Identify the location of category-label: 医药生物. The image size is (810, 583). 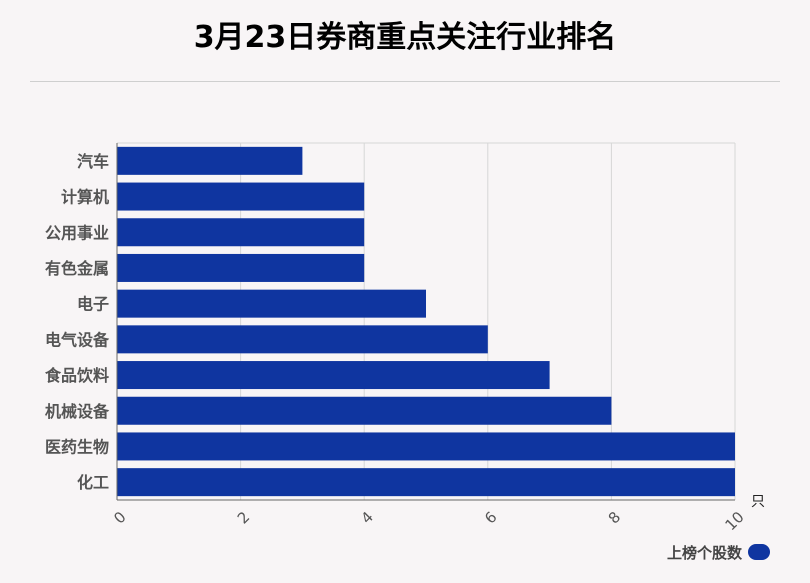
(77, 446).